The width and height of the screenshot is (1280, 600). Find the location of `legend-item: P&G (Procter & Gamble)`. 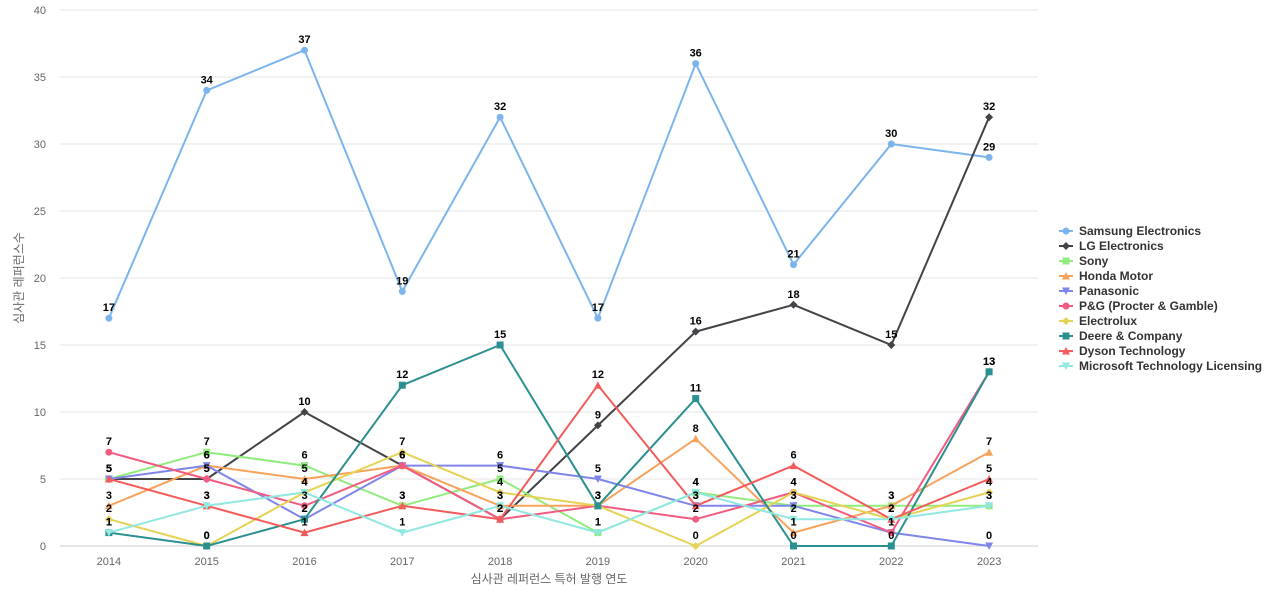

legend-item: P&G (Procter & Gamble) is located at coordinates (1138, 306).